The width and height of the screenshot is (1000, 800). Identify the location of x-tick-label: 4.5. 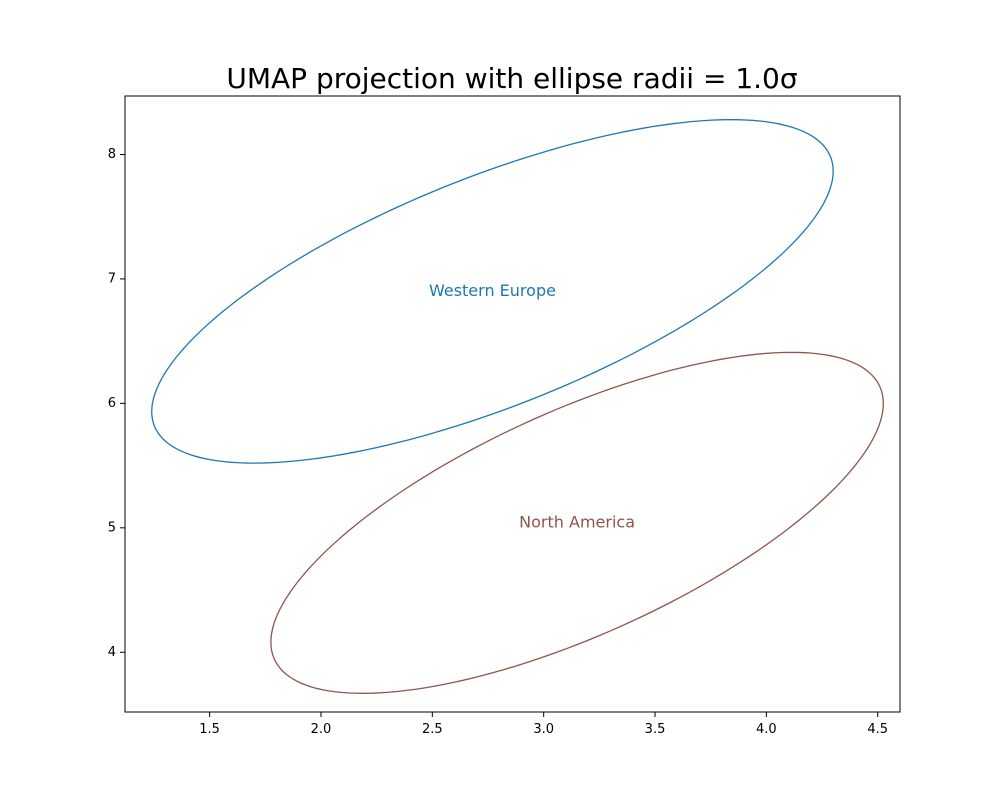
(877, 729).